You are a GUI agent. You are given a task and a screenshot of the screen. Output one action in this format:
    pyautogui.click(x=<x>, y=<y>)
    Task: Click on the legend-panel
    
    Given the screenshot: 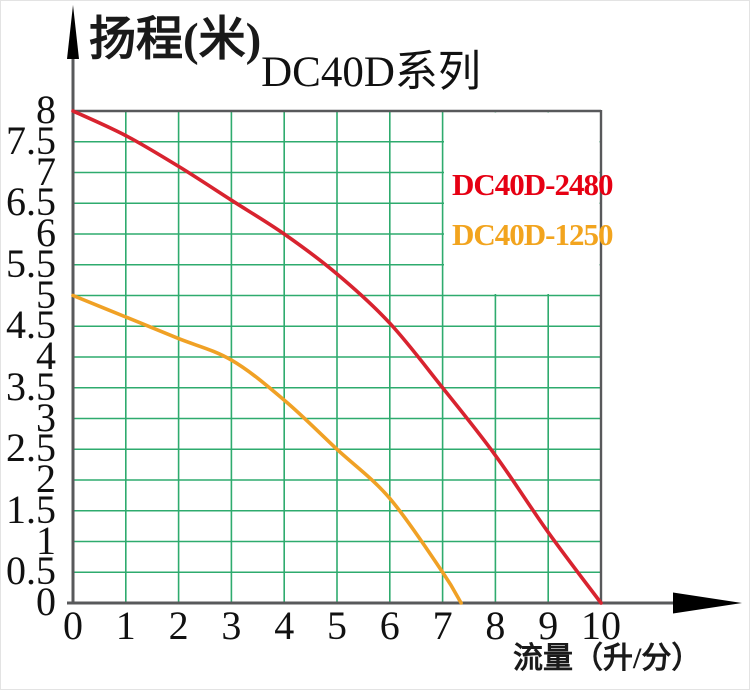 What is the action you would take?
    pyautogui.click(x=522, y=203)
    